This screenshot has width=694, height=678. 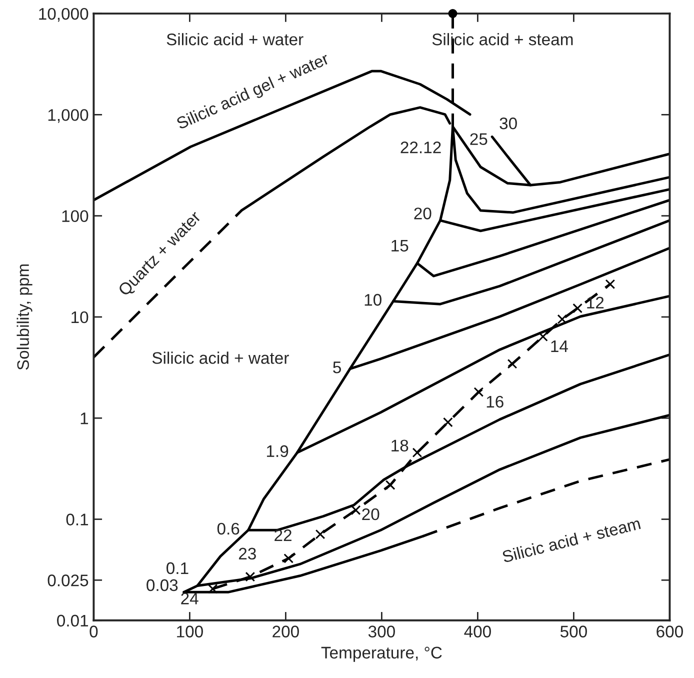 What do you see at coordinates (381, 632) in the screenshot?
I see `x-tick-label: 300` at bounding box center [381, 632].